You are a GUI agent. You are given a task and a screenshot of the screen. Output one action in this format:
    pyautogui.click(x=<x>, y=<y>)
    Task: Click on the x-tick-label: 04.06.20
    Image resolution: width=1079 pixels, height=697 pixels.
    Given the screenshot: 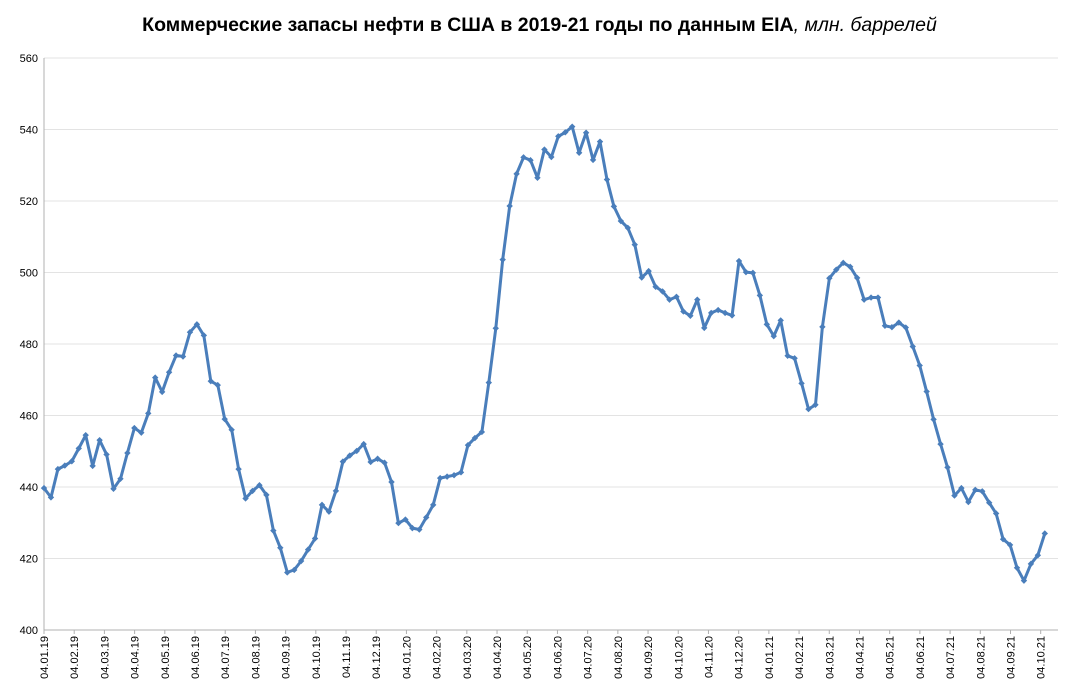 What is the action you would take?
    pyautogui.click(x=558, y=657)
    